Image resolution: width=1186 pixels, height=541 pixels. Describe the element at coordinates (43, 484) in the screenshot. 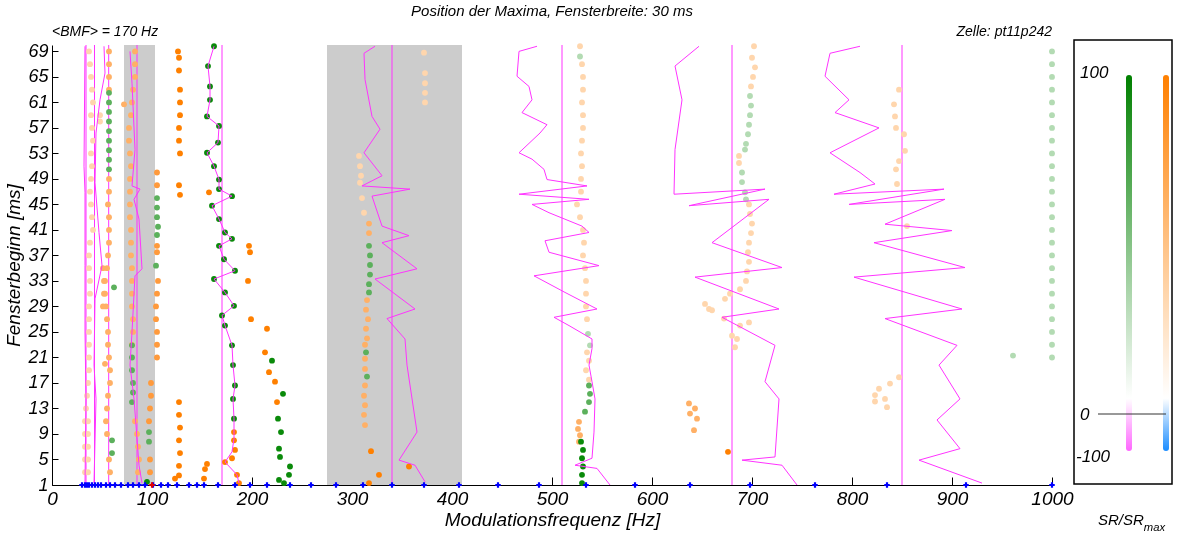

I see `y-tick-label: 1` at that location.